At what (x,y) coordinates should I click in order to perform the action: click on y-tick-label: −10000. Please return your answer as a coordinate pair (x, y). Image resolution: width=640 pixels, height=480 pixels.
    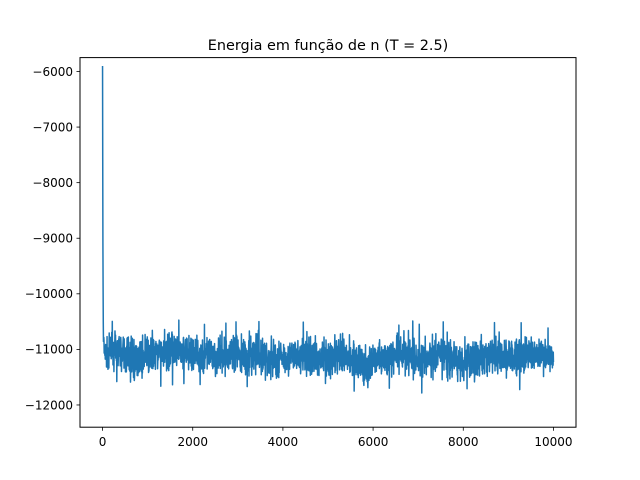
    Looking at the image, I should click on (49, 294).